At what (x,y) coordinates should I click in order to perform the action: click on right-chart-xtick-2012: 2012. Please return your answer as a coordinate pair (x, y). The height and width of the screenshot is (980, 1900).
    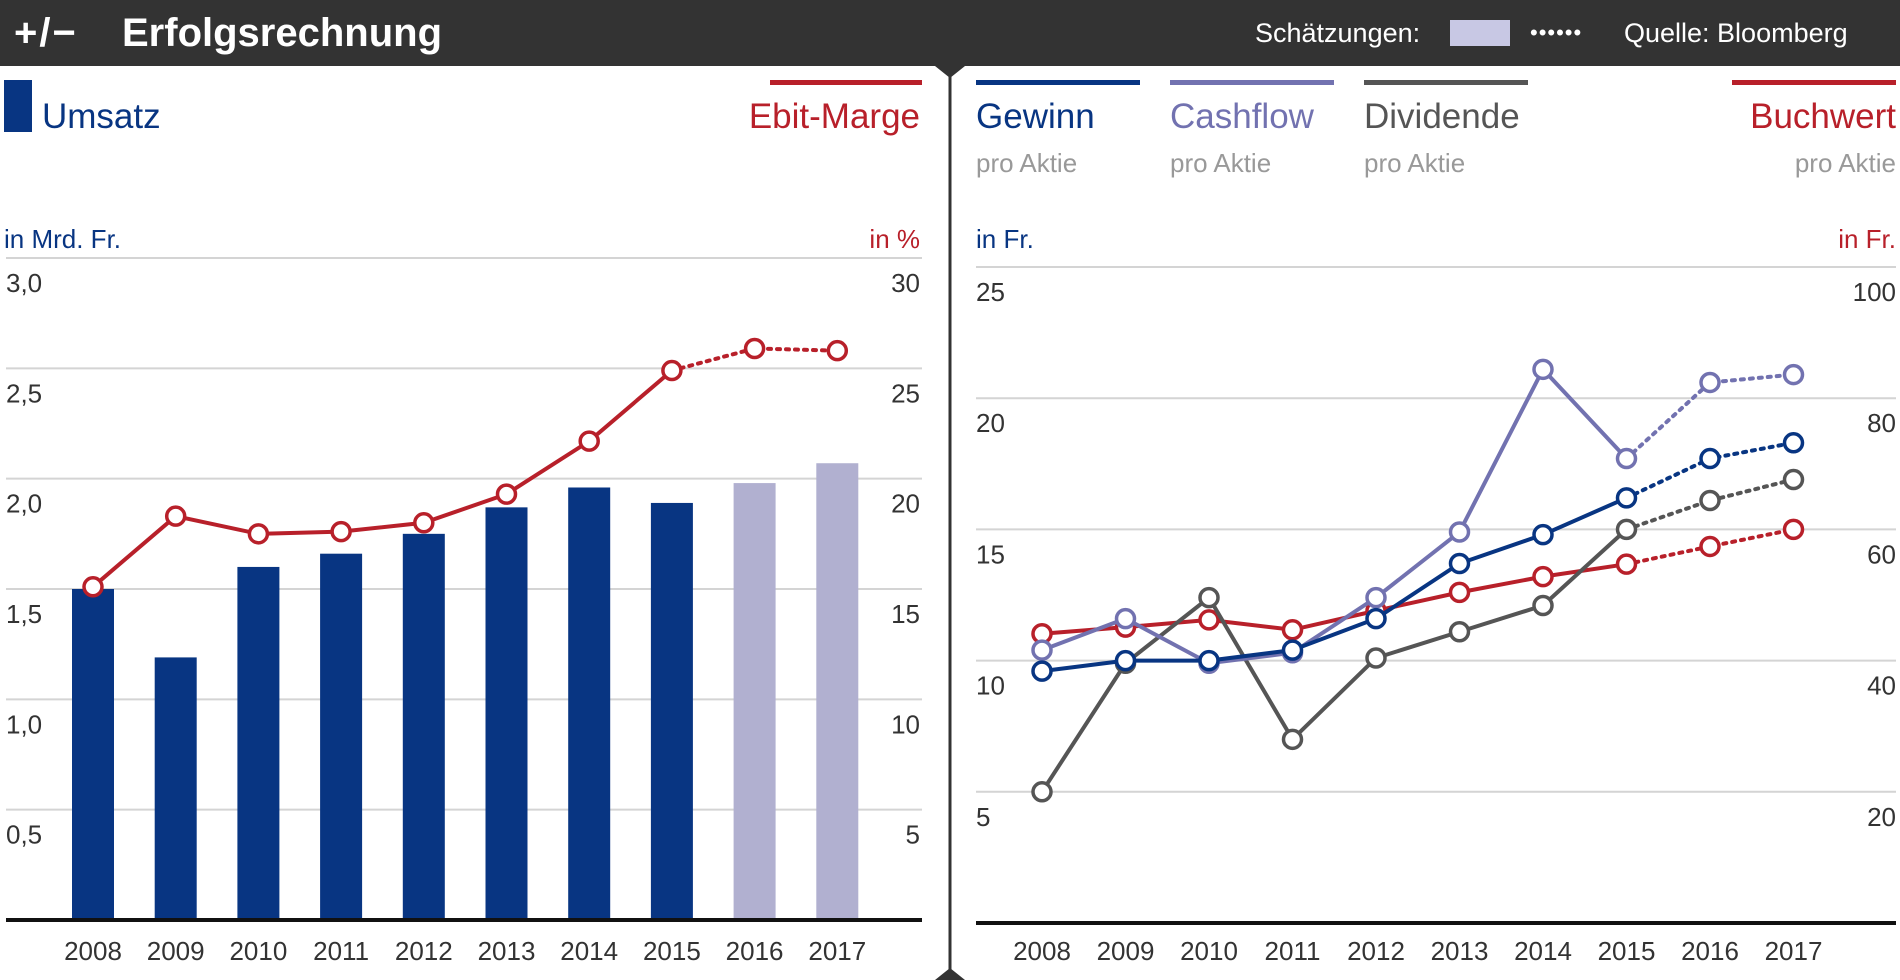
    Looking at the image, I should click on (1376, 951).